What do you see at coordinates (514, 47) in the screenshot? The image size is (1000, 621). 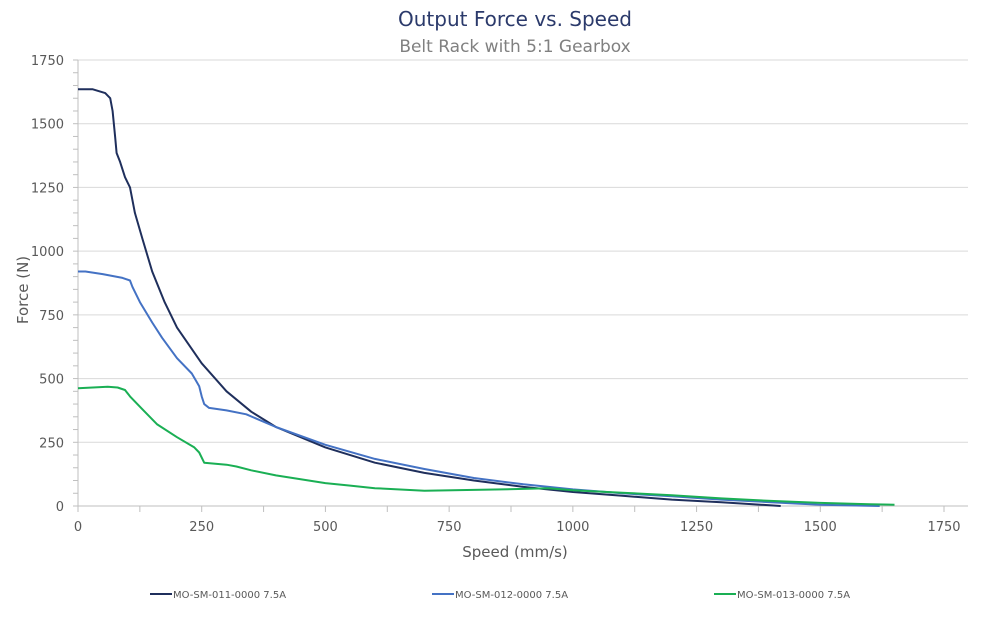 I see `chart-subtitle: Belt Rack with 5:1 Gearbox` at bounding box center [514, 47].